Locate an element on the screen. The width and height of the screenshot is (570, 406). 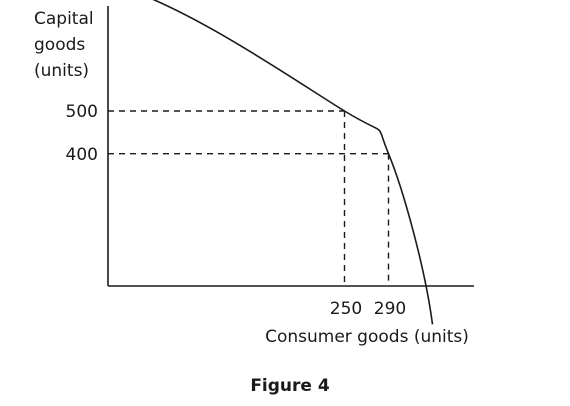
y-axis-label-line-3: (units) is located at coordinates (61, 71).